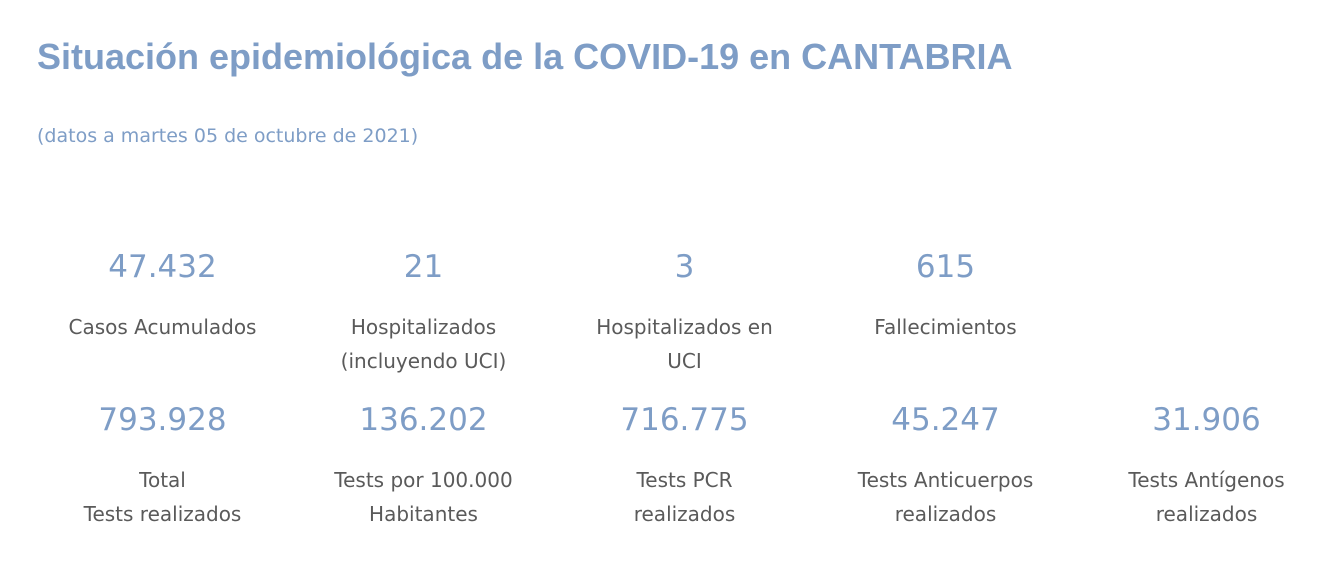  Describe the element at coordinates (423, 497) in the screenshot. I see `stat-label: Tests por 100.000 Habitantes` at that location.